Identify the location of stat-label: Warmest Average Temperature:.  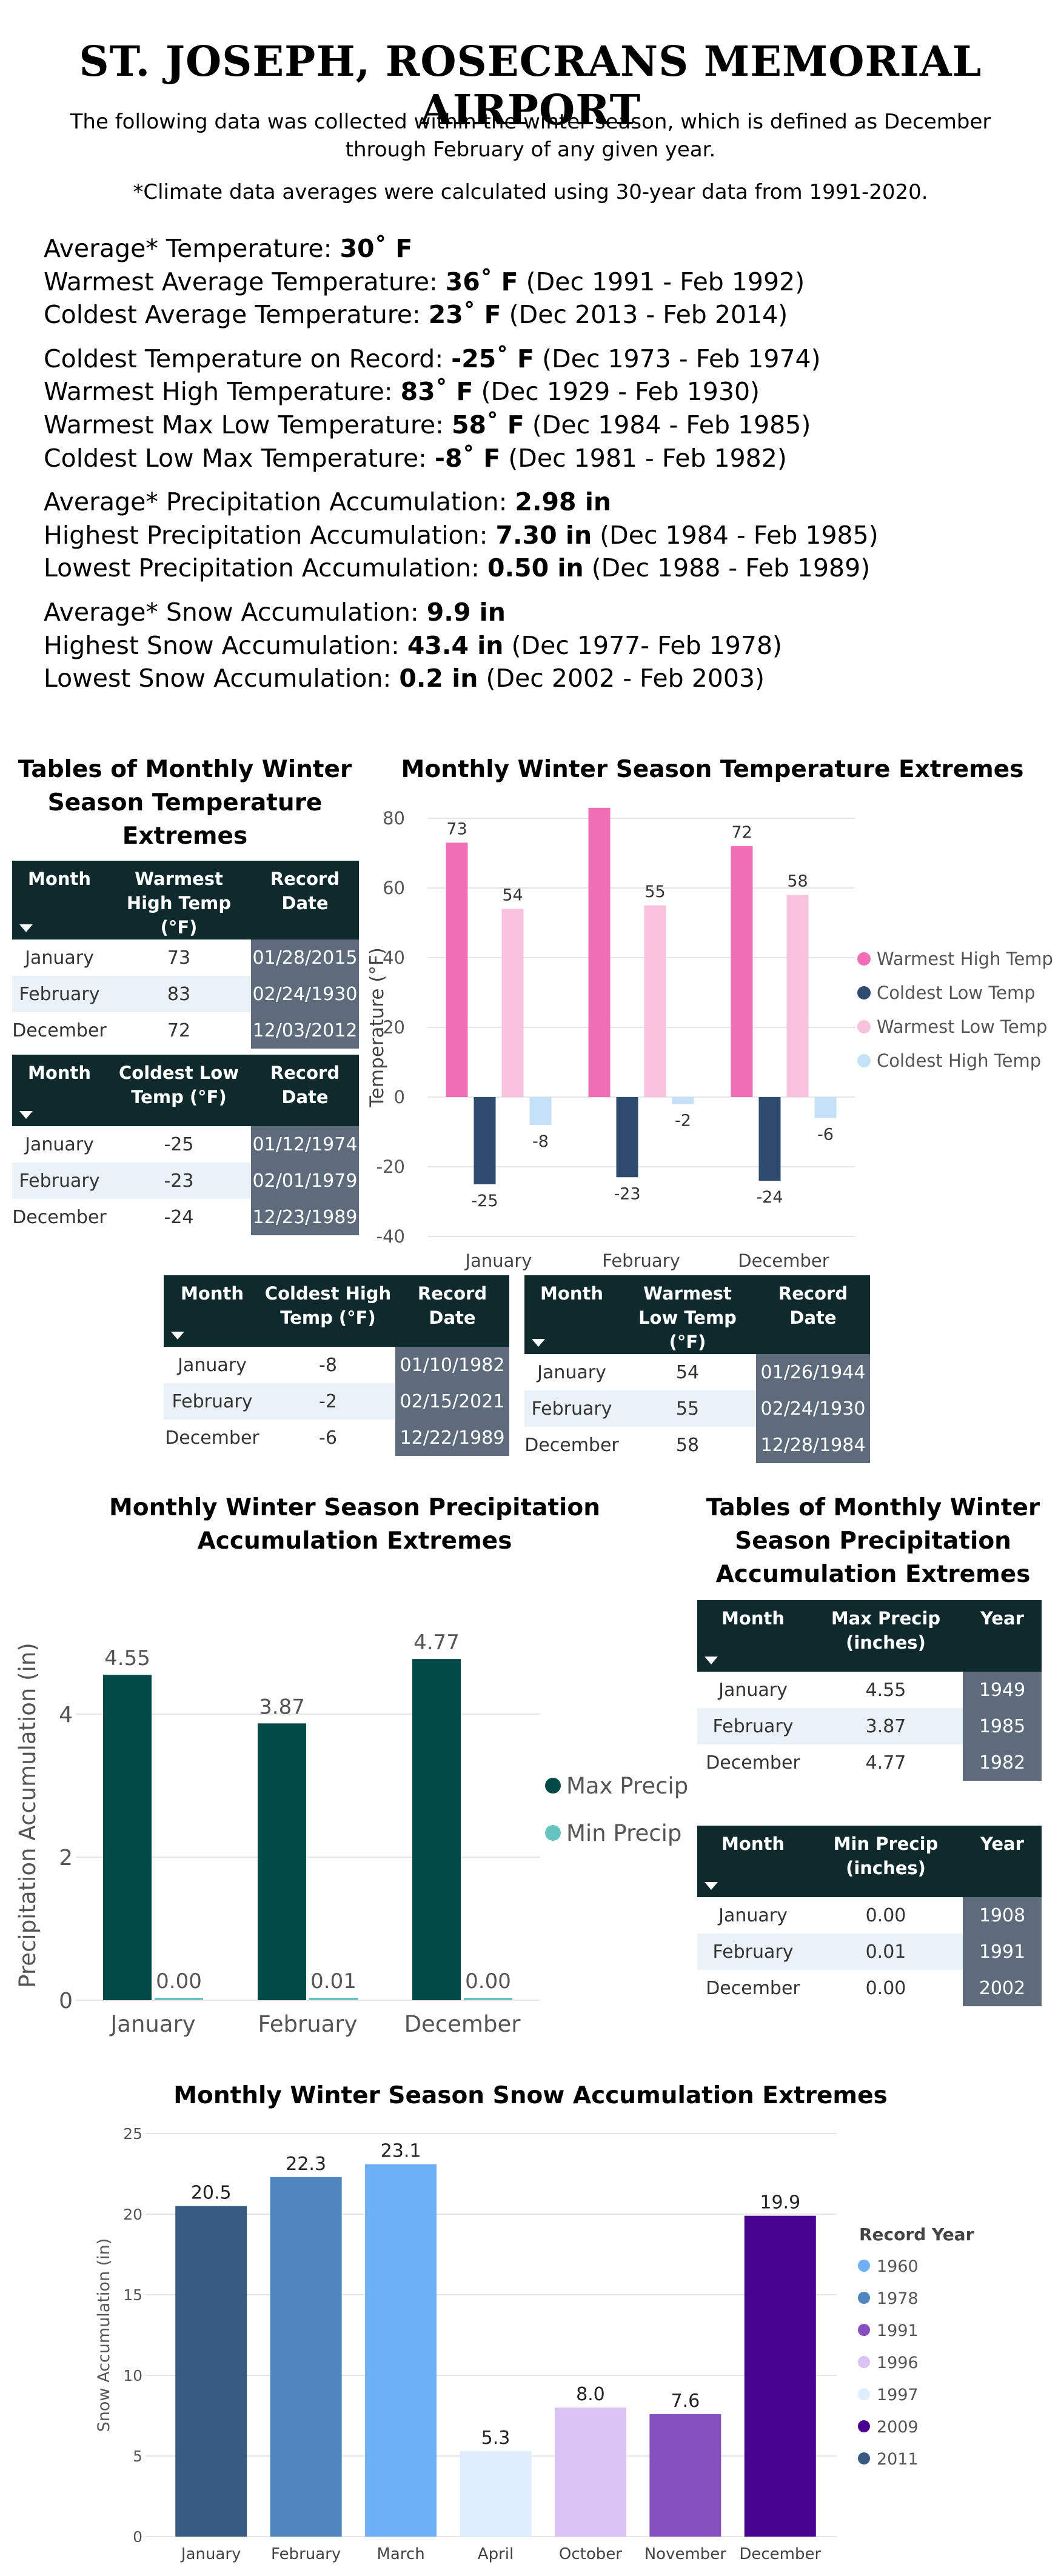
(245, 282).